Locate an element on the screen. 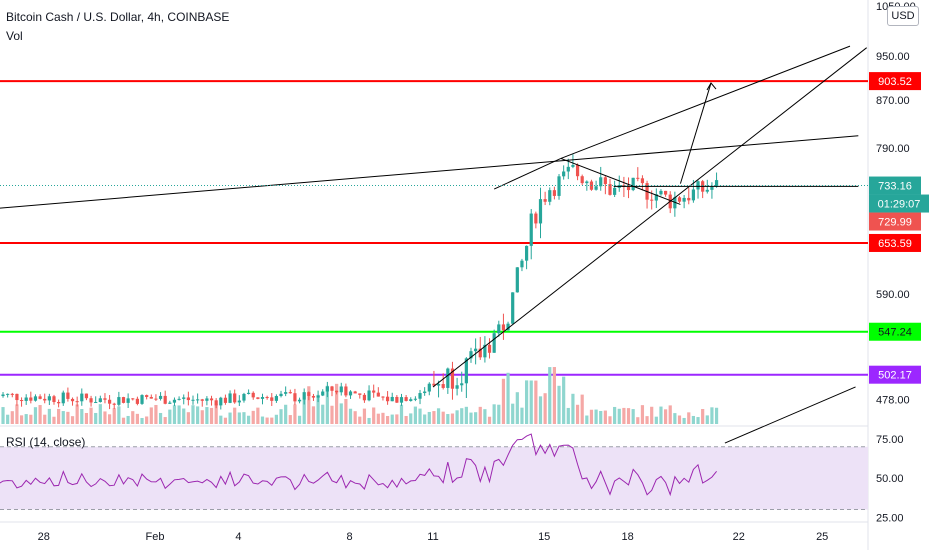 The width and height of the screenshot is (932, 550). time-tick-label: 15 is located at coordinates (544, 537).